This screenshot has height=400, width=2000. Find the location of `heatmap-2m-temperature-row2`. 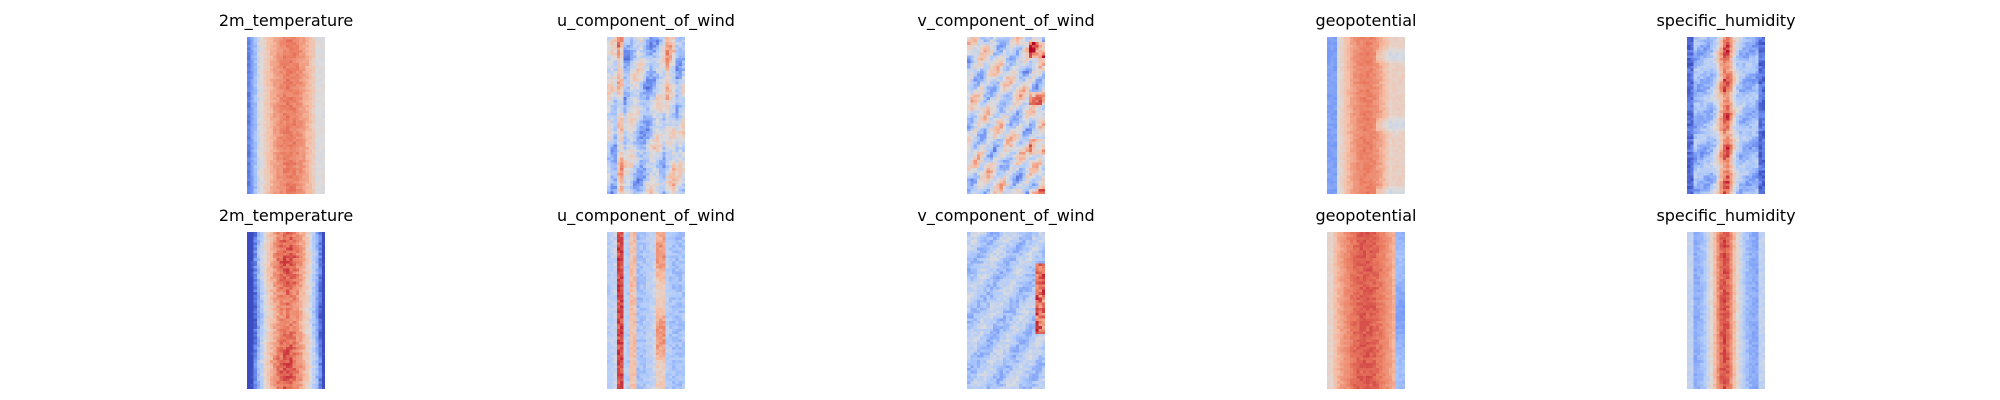

heatmap-2m-temperature-row2 is located at coordinates (286, 310).